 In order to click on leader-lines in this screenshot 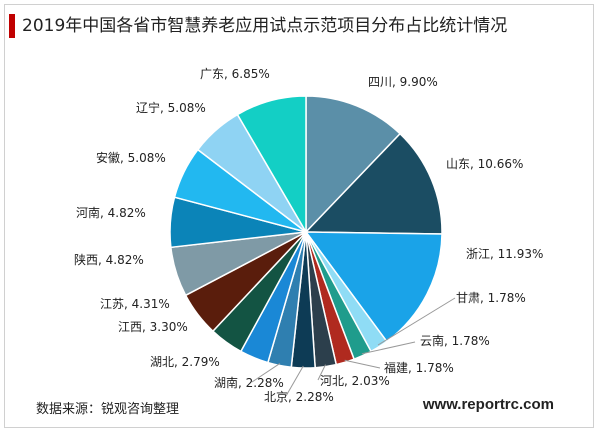, I will do `click(353, 347)`.